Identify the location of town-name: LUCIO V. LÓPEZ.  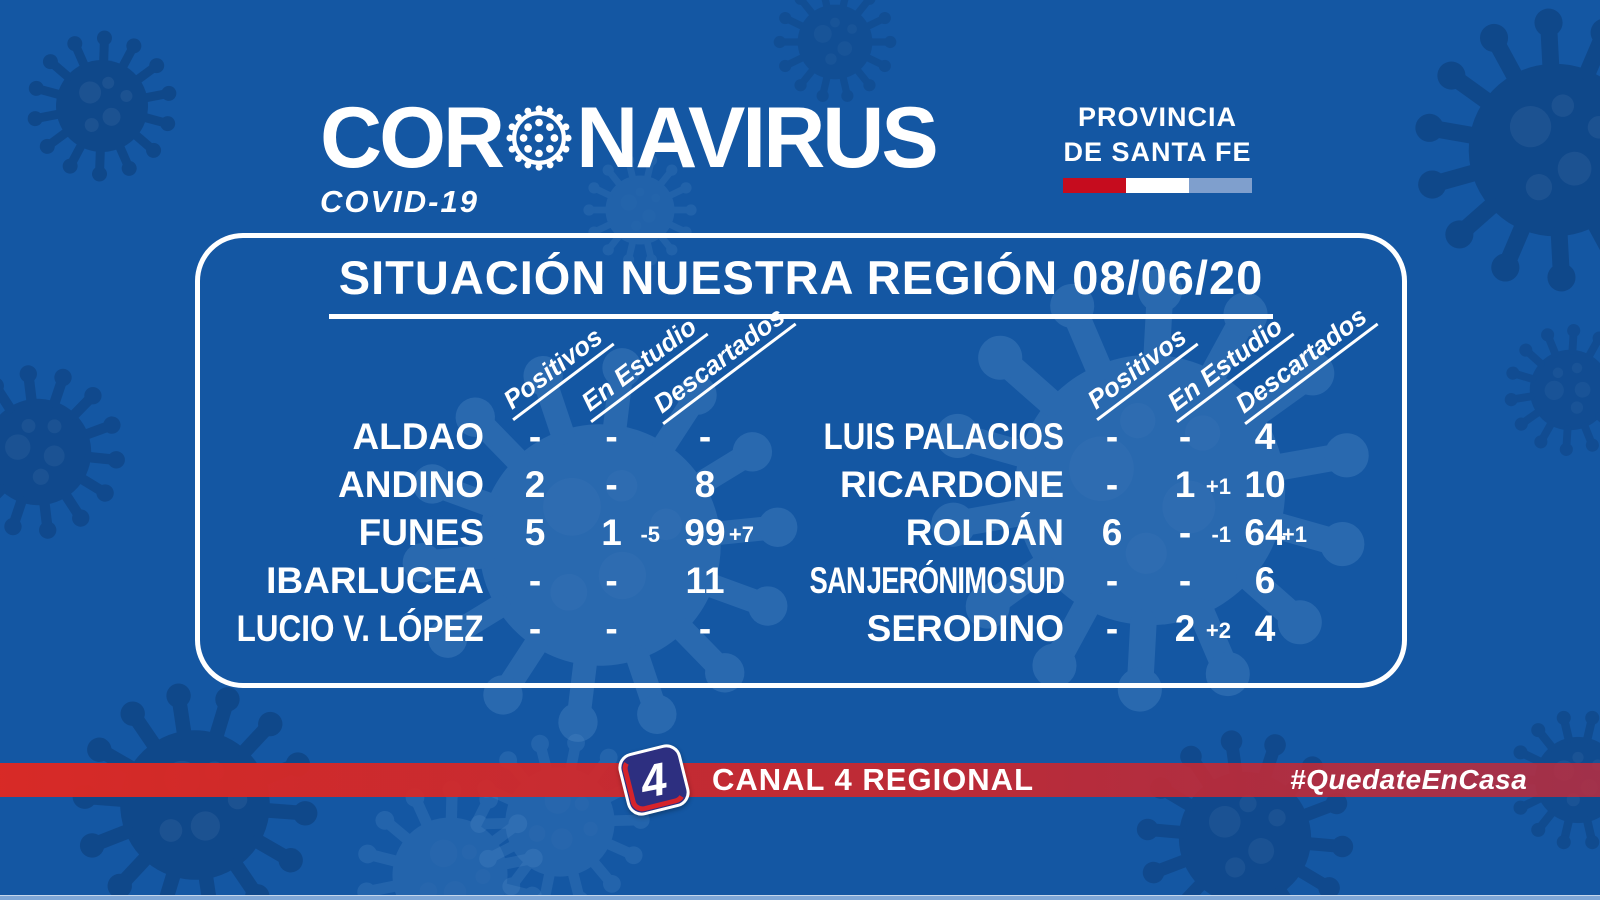
(360, 628).